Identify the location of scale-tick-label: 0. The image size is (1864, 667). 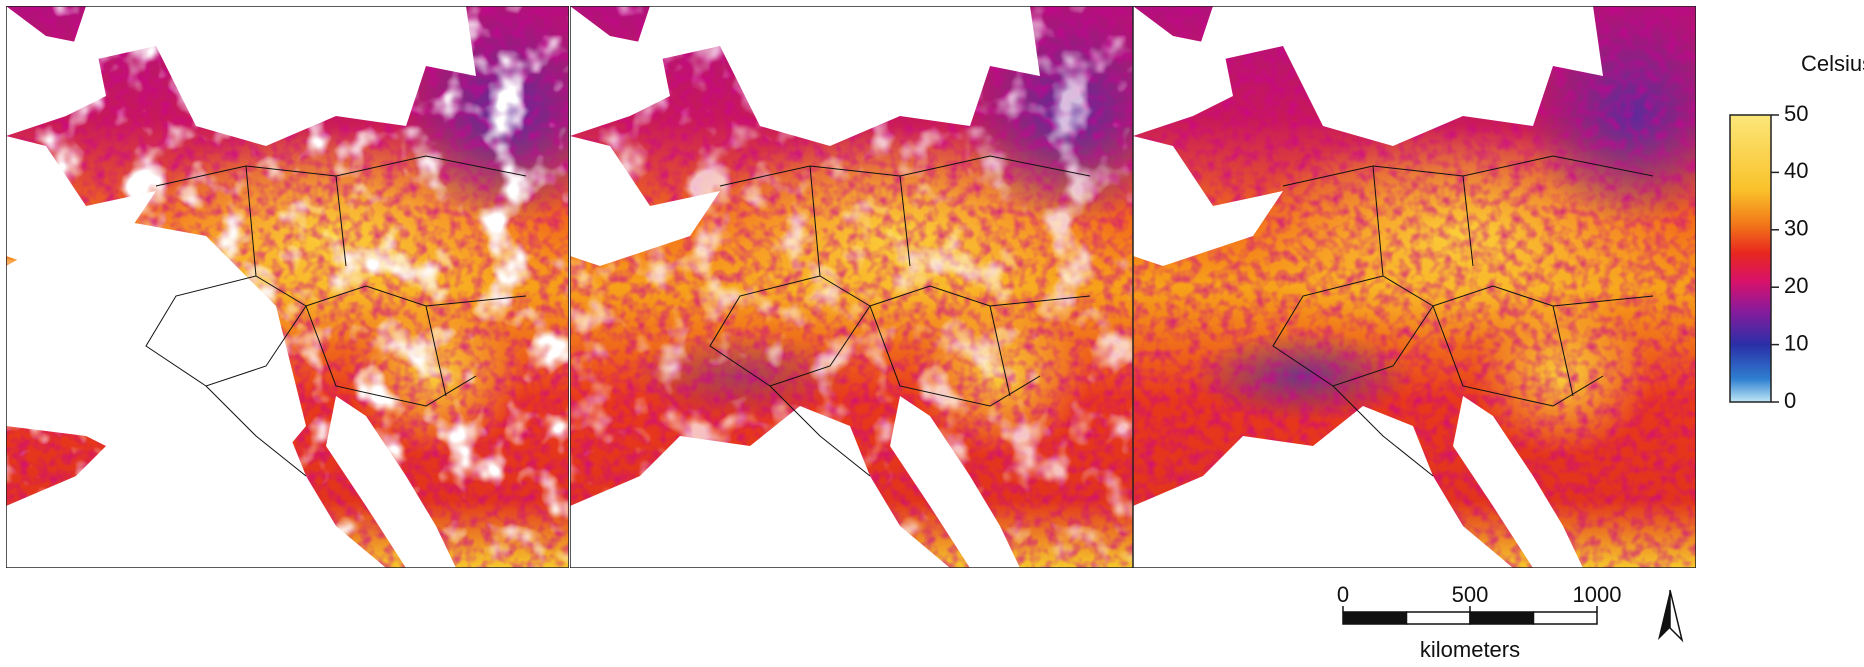
(1343, 594).